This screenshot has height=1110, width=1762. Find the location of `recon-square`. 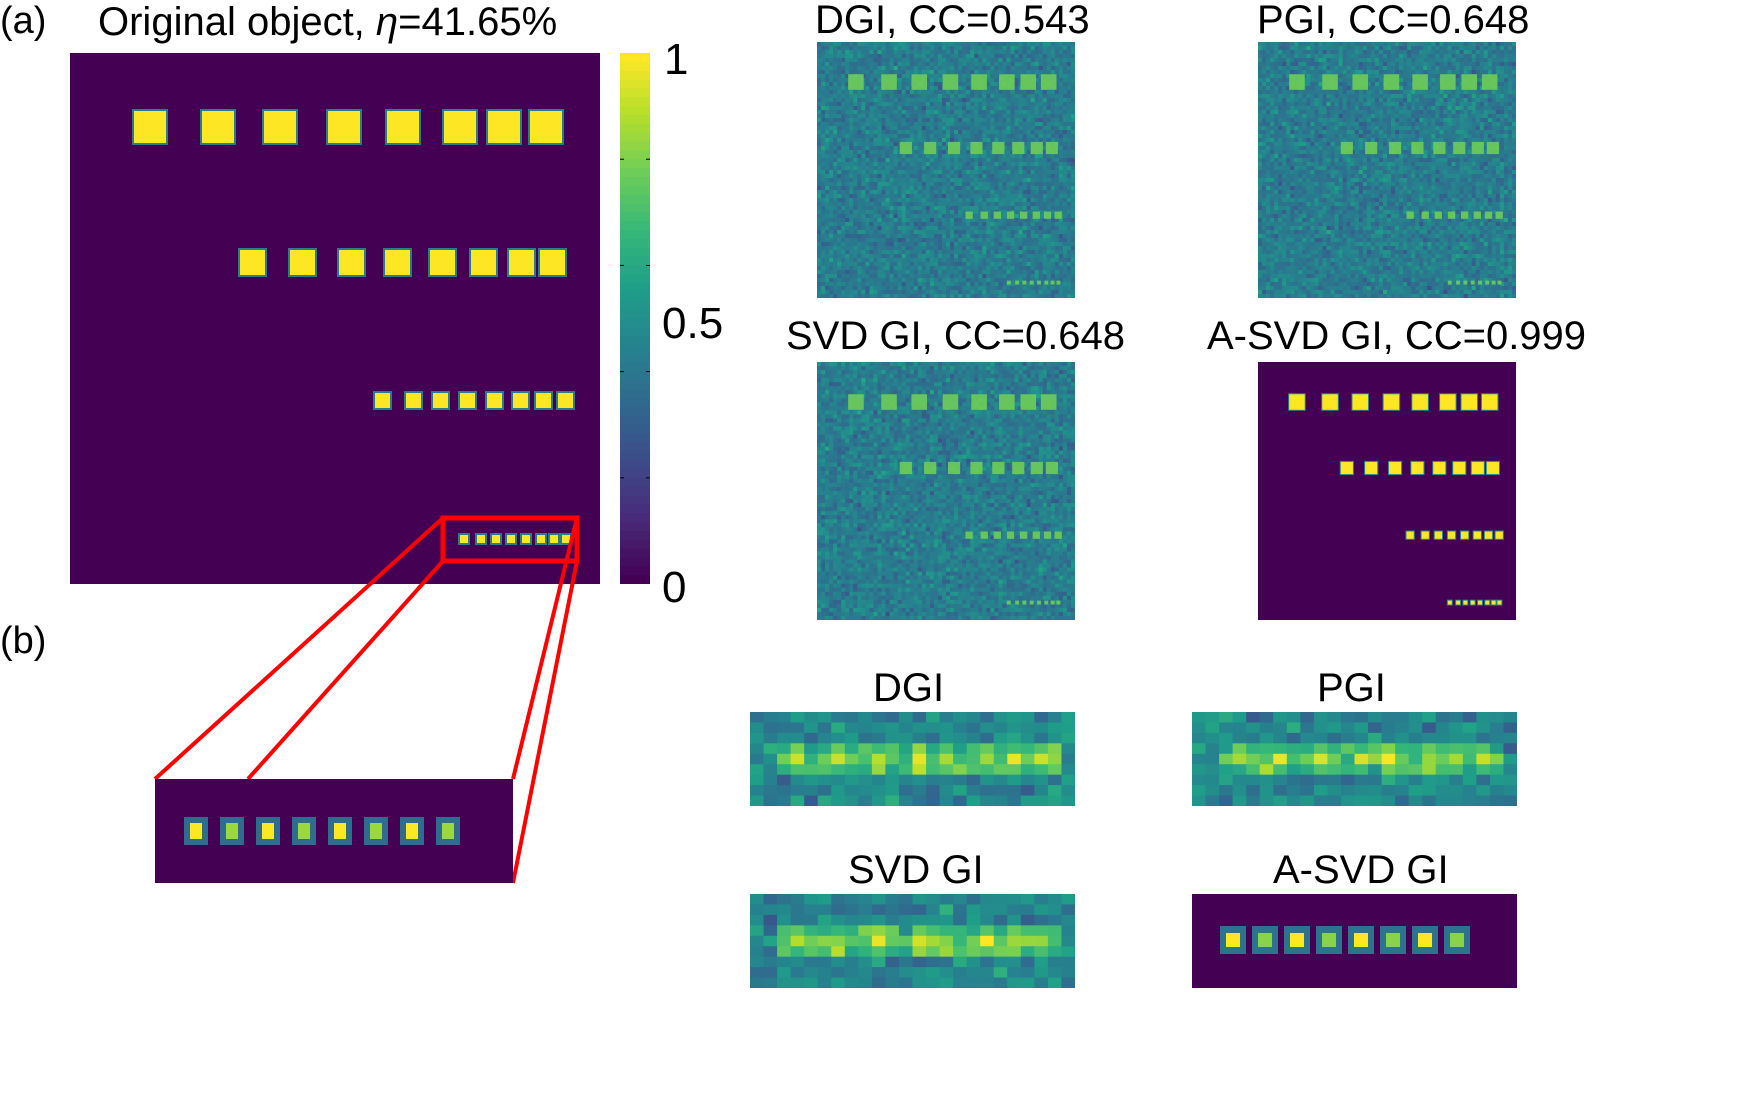

recon-square is located at coordinates (1052, 282).